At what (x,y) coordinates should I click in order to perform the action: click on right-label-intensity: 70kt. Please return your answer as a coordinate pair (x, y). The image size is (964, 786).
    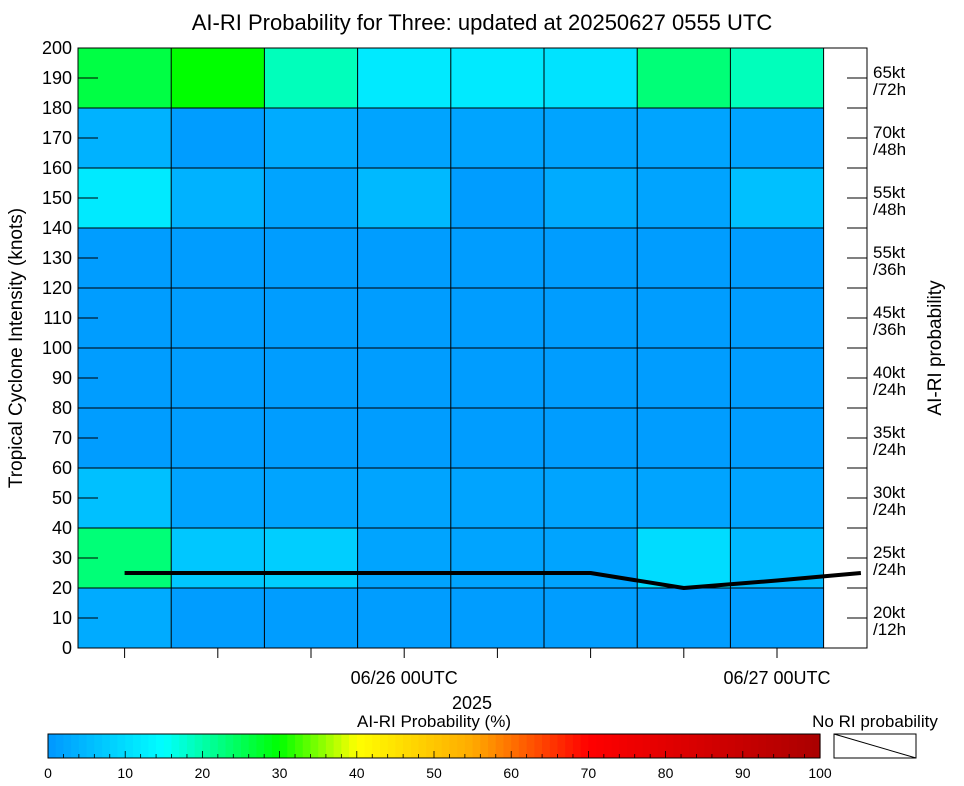
    Looking at the image, I should click on (889, 132).